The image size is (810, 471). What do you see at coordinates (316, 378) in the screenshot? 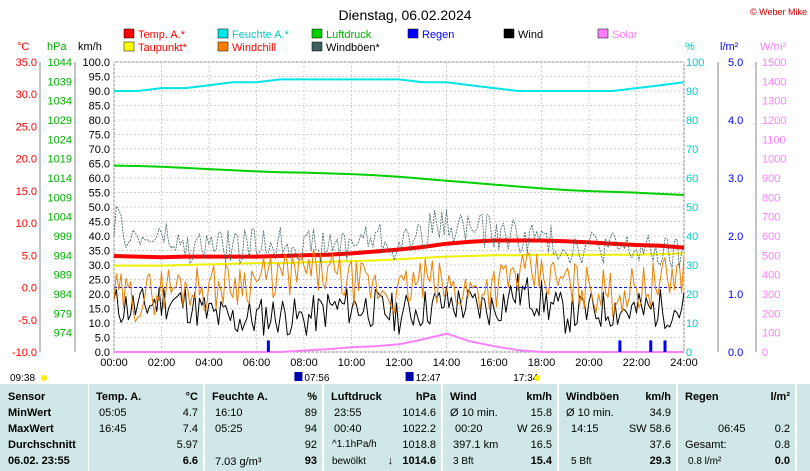
I see `sunrise-time: 07:56` at bounding box center [316, 378].